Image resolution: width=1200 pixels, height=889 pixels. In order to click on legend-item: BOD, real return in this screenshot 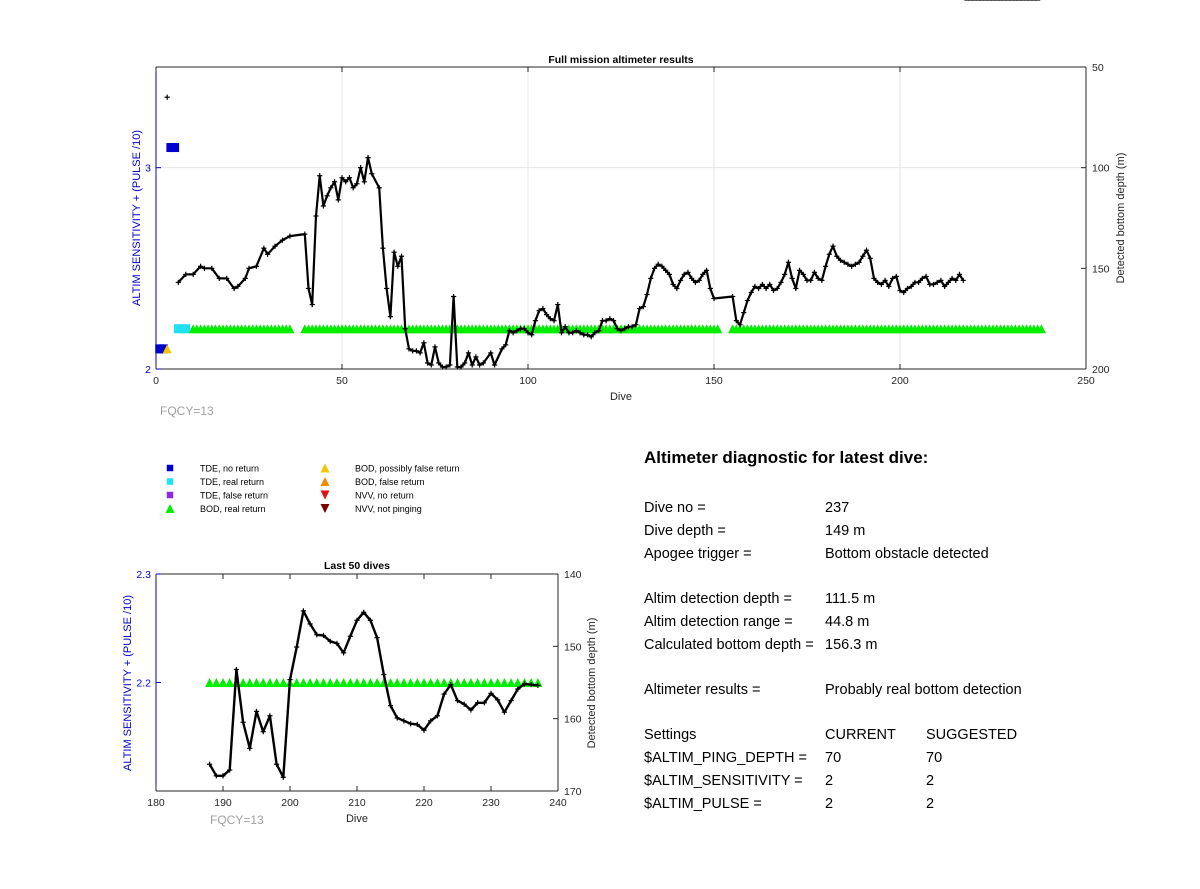, I will do `click(215, 509)`.